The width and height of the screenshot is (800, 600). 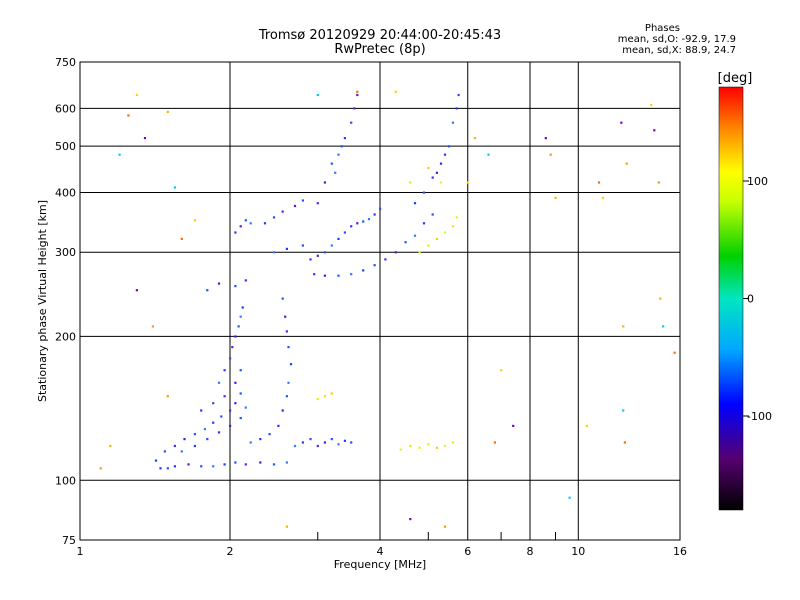 What do you see at coordinates (65, 252) in the screenshot?
I see `y-tick-label: 300` at bounding box center [65, 252].